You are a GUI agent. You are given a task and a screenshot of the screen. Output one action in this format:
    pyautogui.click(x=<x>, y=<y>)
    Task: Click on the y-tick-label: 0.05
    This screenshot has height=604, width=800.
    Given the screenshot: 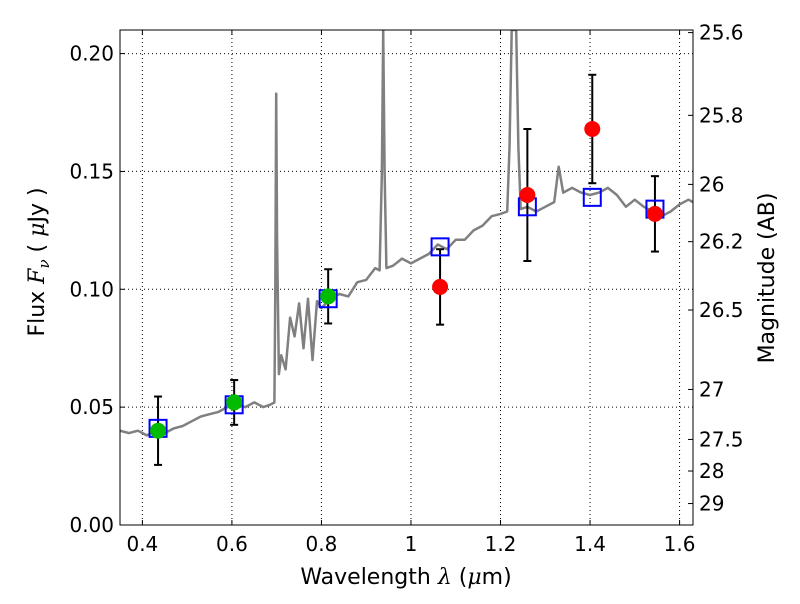 What is the action you would take?
    pyautogui.click(x=91, y=407)
    